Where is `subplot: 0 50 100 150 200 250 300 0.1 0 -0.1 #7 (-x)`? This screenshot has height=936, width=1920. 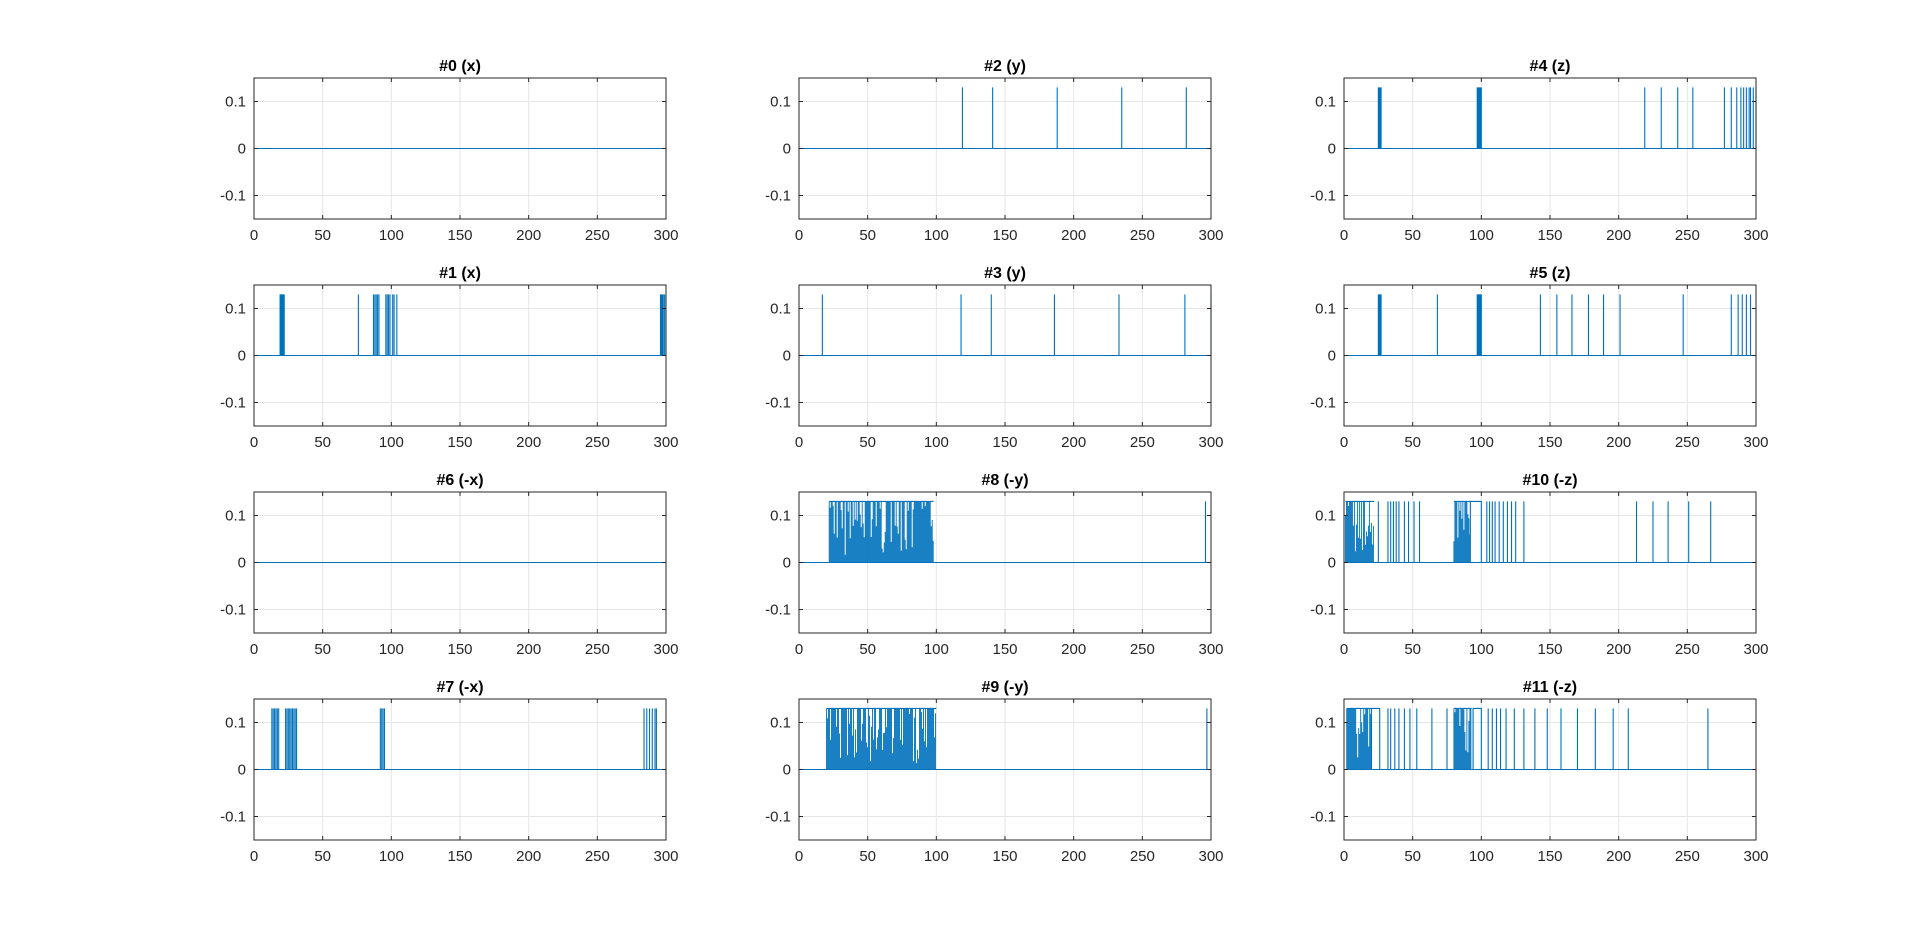 subplot: 0 50 100 150 200 250 300 0.1 0 -0.1 #7 (-x) is located at coordinates (449, 772).